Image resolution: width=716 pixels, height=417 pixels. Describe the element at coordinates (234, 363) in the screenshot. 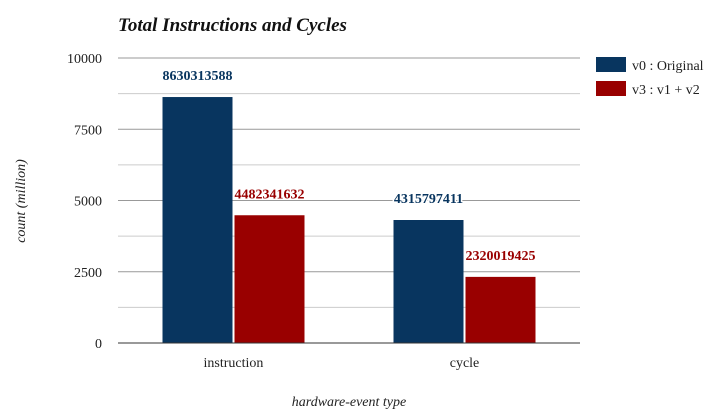

I see `x-tick-label: instruction` at that location.